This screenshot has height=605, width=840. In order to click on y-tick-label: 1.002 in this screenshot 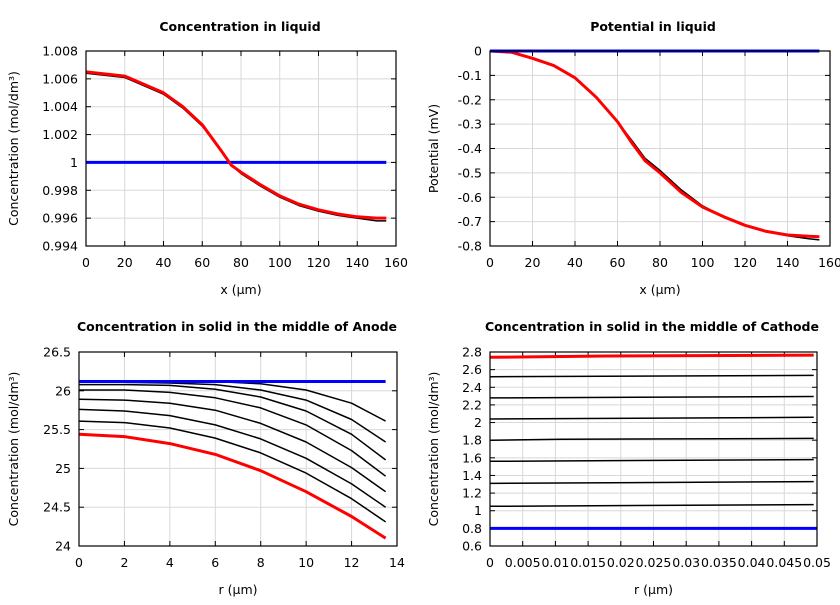, I will do `click(60, 134)`.